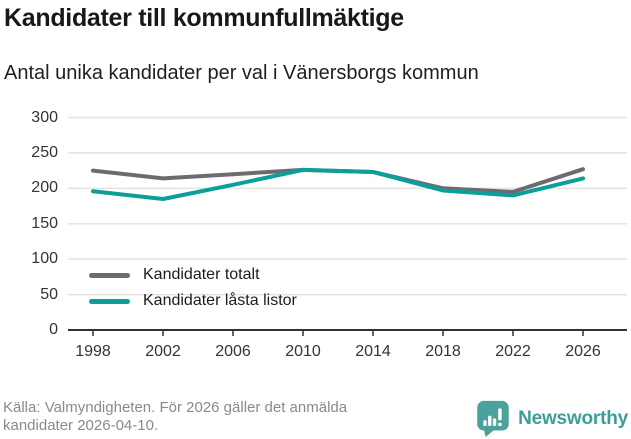  I want to click on legend-item-locked: Kandidater låsta listor, so click(193, 301).